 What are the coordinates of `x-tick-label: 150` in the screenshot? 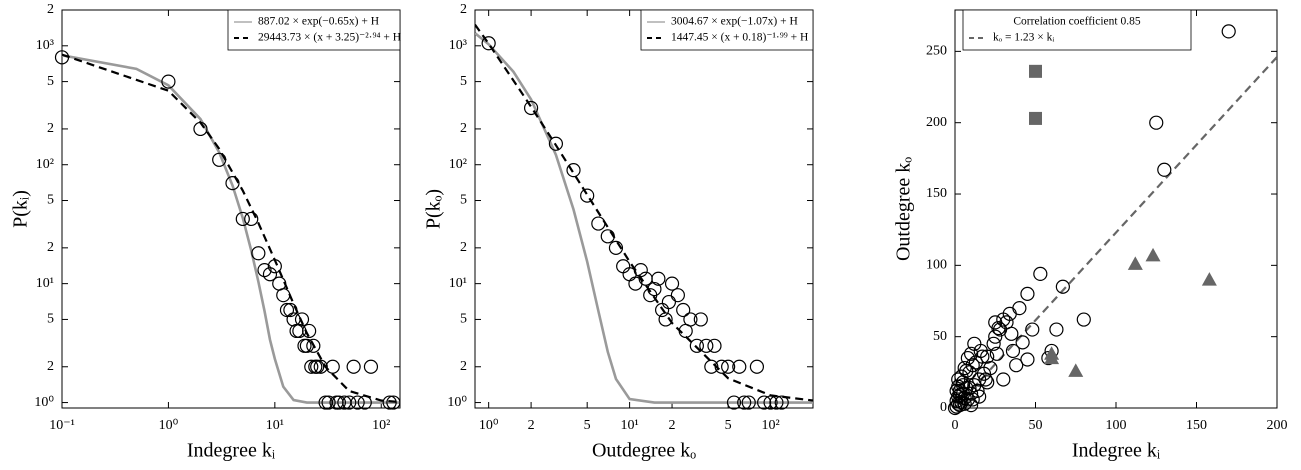 It's located at (1196, 425).